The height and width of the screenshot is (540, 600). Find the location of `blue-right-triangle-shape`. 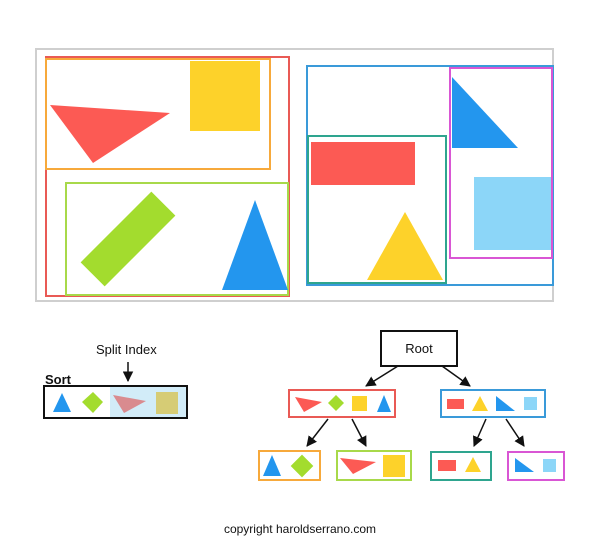

blue-right-triangle-shape is located at coordinates (485, 112).